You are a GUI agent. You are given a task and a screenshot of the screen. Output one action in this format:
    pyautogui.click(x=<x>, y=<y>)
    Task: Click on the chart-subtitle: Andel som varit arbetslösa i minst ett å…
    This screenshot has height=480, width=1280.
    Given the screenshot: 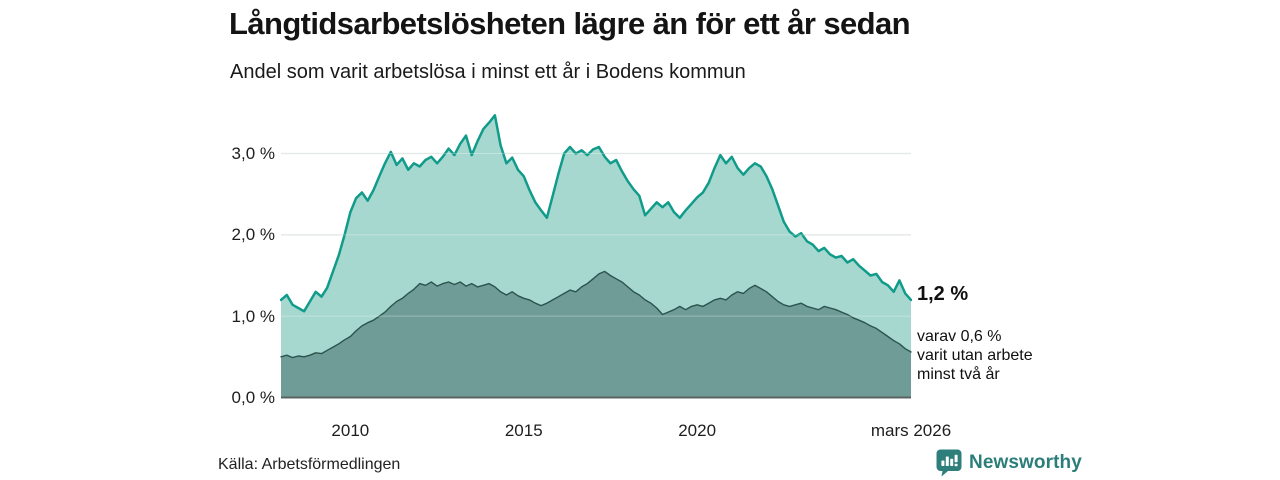 What is the action you would take?
    pyautogui.click(x=488, y=72)
    